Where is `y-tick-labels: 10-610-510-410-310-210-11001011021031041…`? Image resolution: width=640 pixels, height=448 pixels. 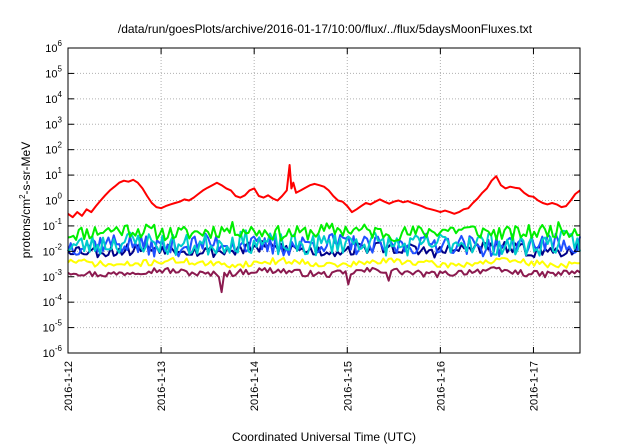
y-tick-labels: 10-610-510-410-310-210-11001011021031041… is located at coordinates (53, 199).